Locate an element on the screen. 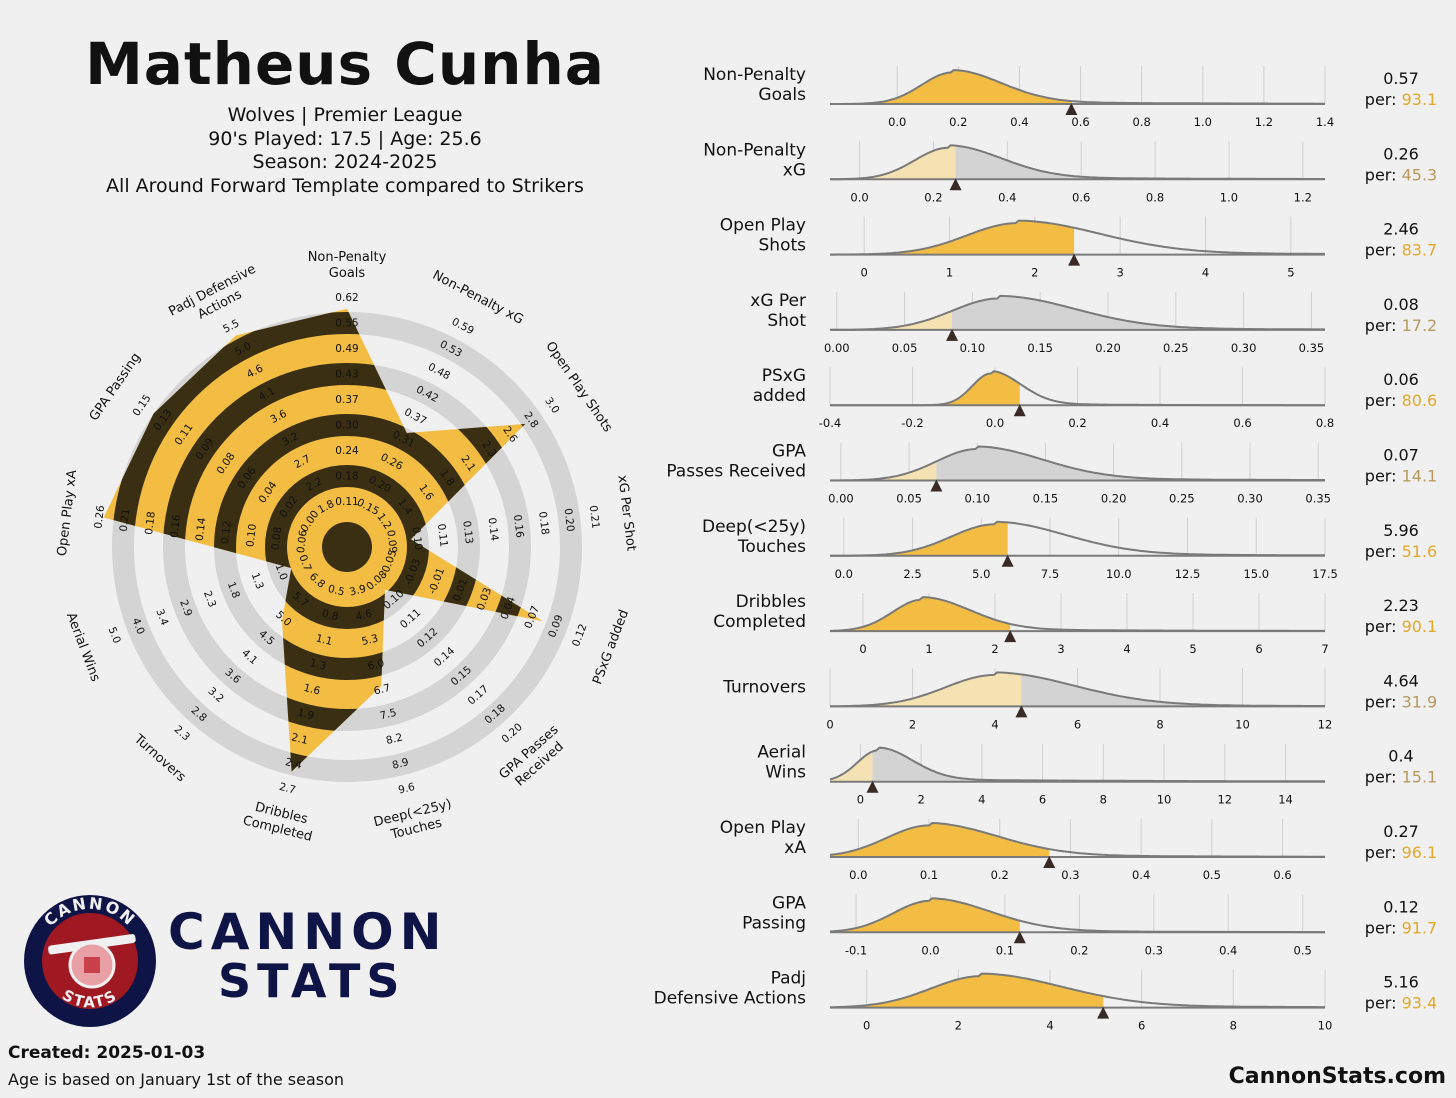 The height and width of the screenshot is (1098, 1456). density-value: 0.08 is located at coordinates (1401, 304).